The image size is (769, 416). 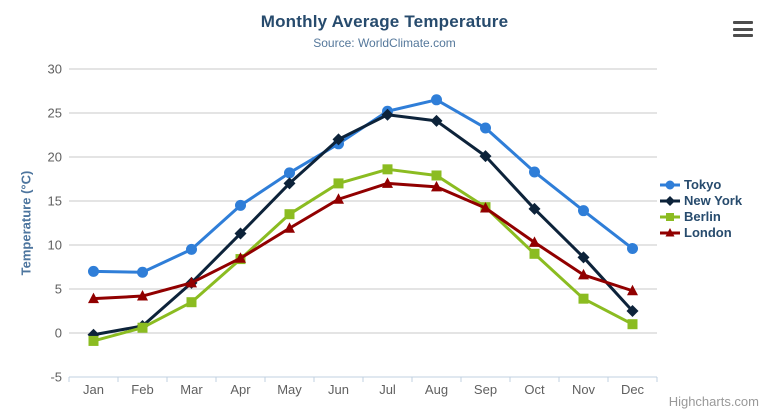 What do you see at coordinates (713, 200) in the screenshot?
I see `legend-label: New York` at bounding box center [713, 200].